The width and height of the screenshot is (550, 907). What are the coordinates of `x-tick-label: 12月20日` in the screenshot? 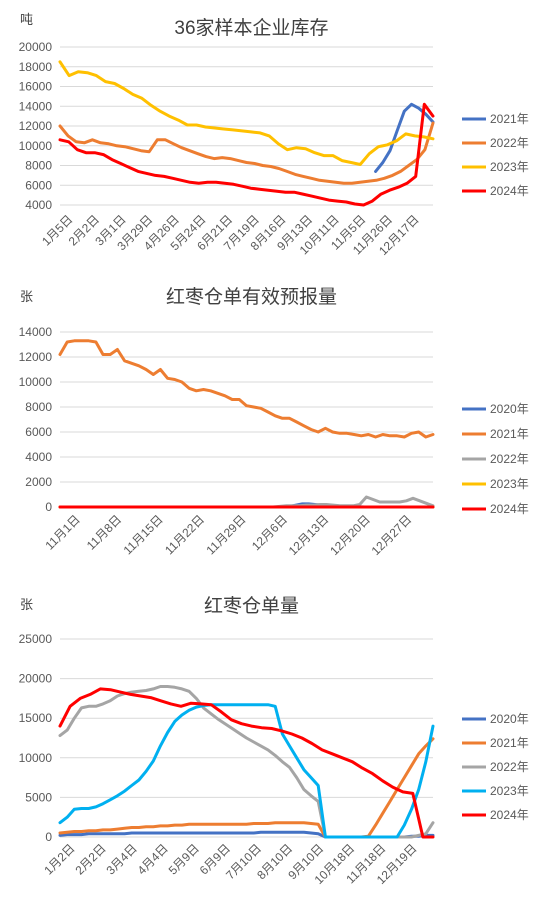 It's located at (350, 535).